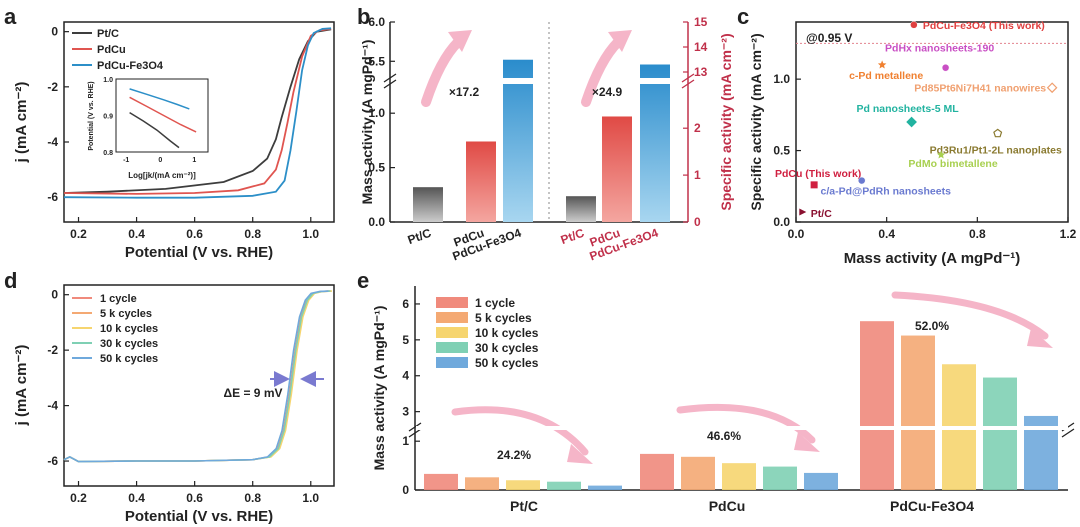  Describe the element at coordinates (52, 461) in the screenshot. I see `y-tick-label: -6` at that location.